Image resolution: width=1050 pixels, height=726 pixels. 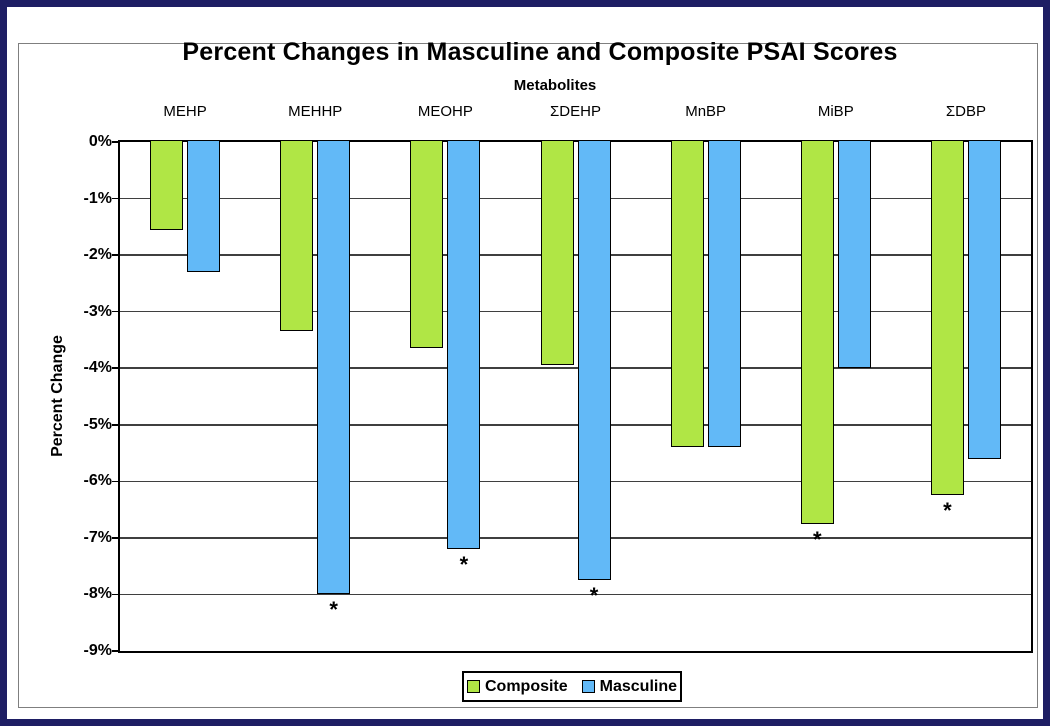 I want to click on significance-marker-masculine-ΣDEHP: *, so click(x=594, y=596).